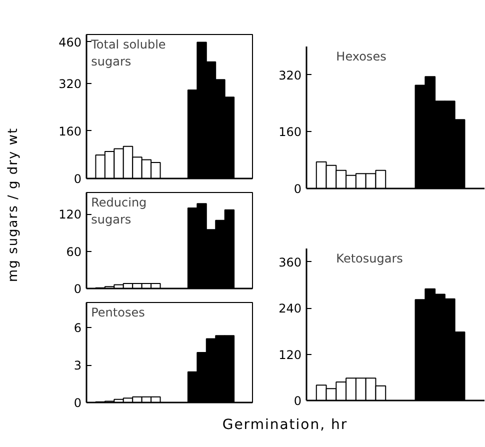  I want to click on text: Total soluble sugars, so click(128, 53).